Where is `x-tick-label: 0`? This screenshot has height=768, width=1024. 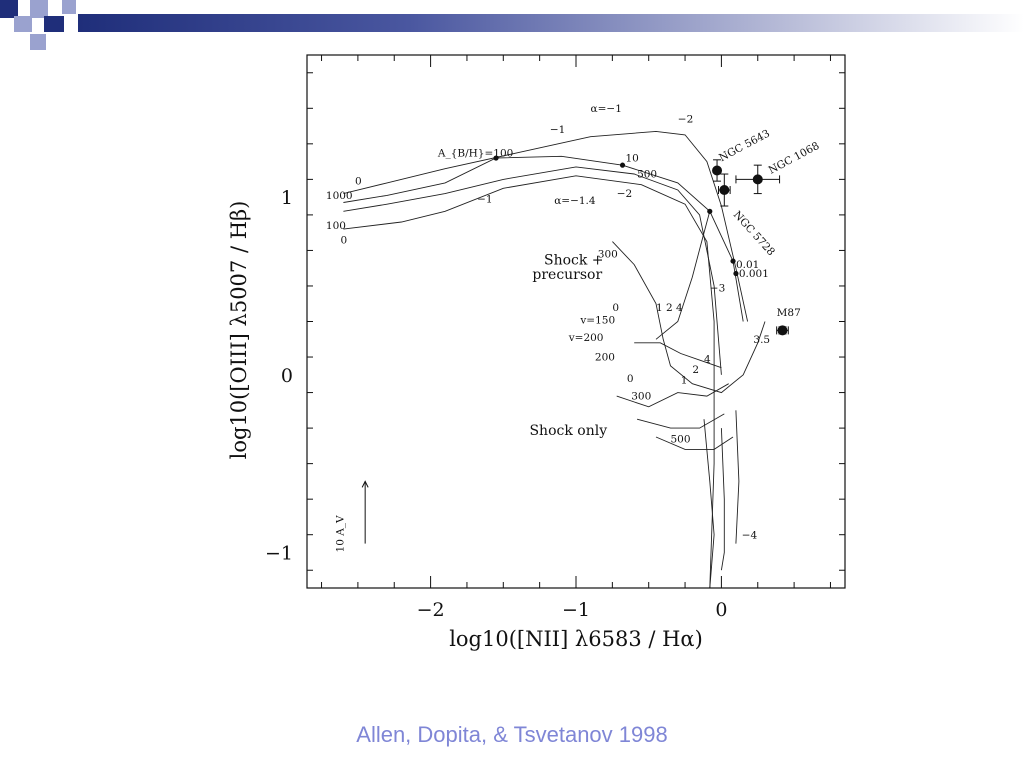
x-tick-label: 0 is located at coordinates (721, 610).